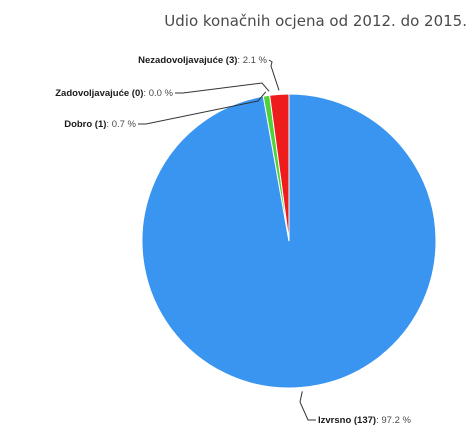 This screenshot has width=473, height=430. What do you see at coordinates (315, 21) in the screenshot?
I see `chart-title: Udio konačnih ocjena od 2012. do 2015.` at bounding box center [315, 21].